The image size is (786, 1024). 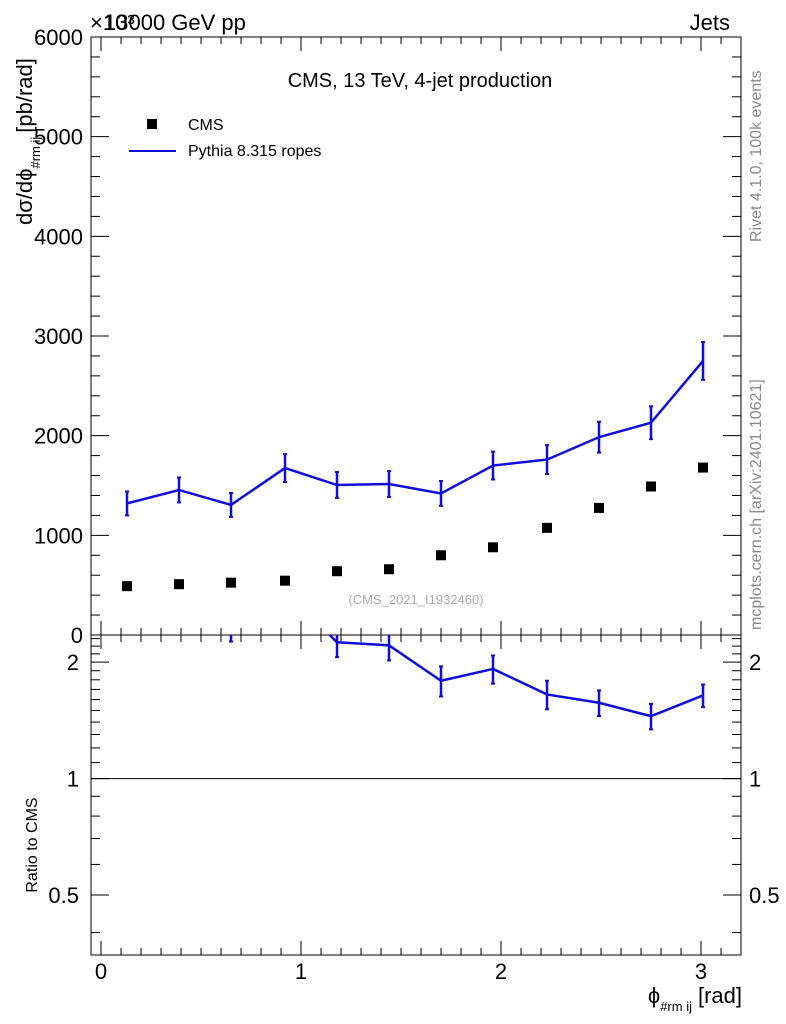 What do you see at coordinates (710, 22) in the screenshot?
I see `header-process-label: Jets` at bounding box center [710, 22].